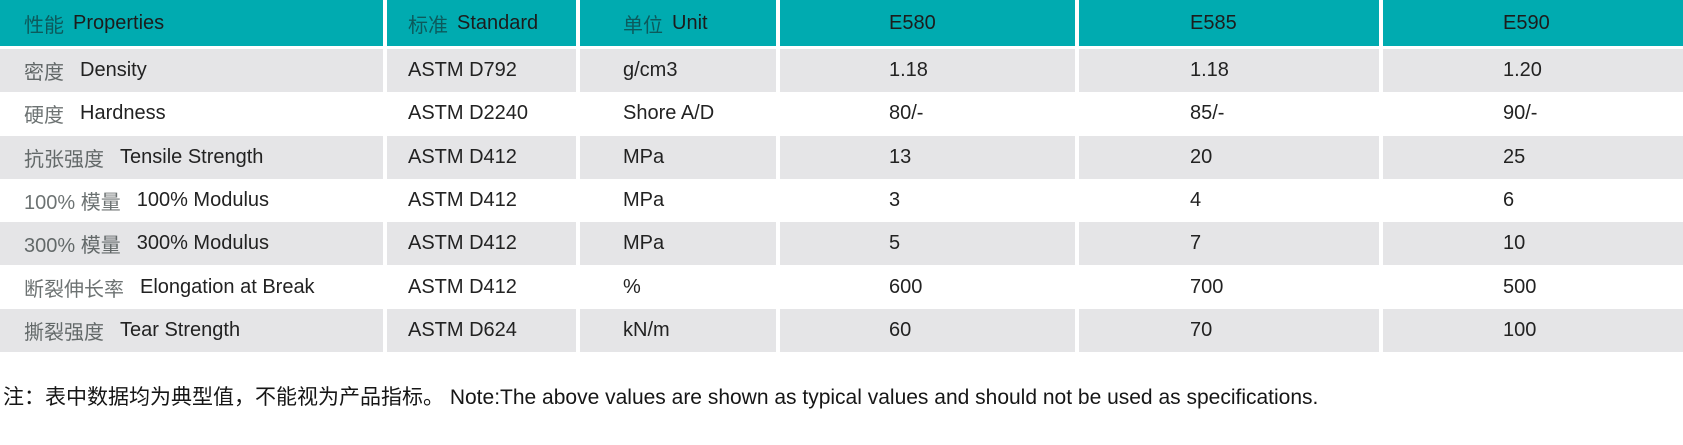 The height and width of the screenshot is (445, 1683). I want to click on unit-cell: g/cm3, so click(680, 71).